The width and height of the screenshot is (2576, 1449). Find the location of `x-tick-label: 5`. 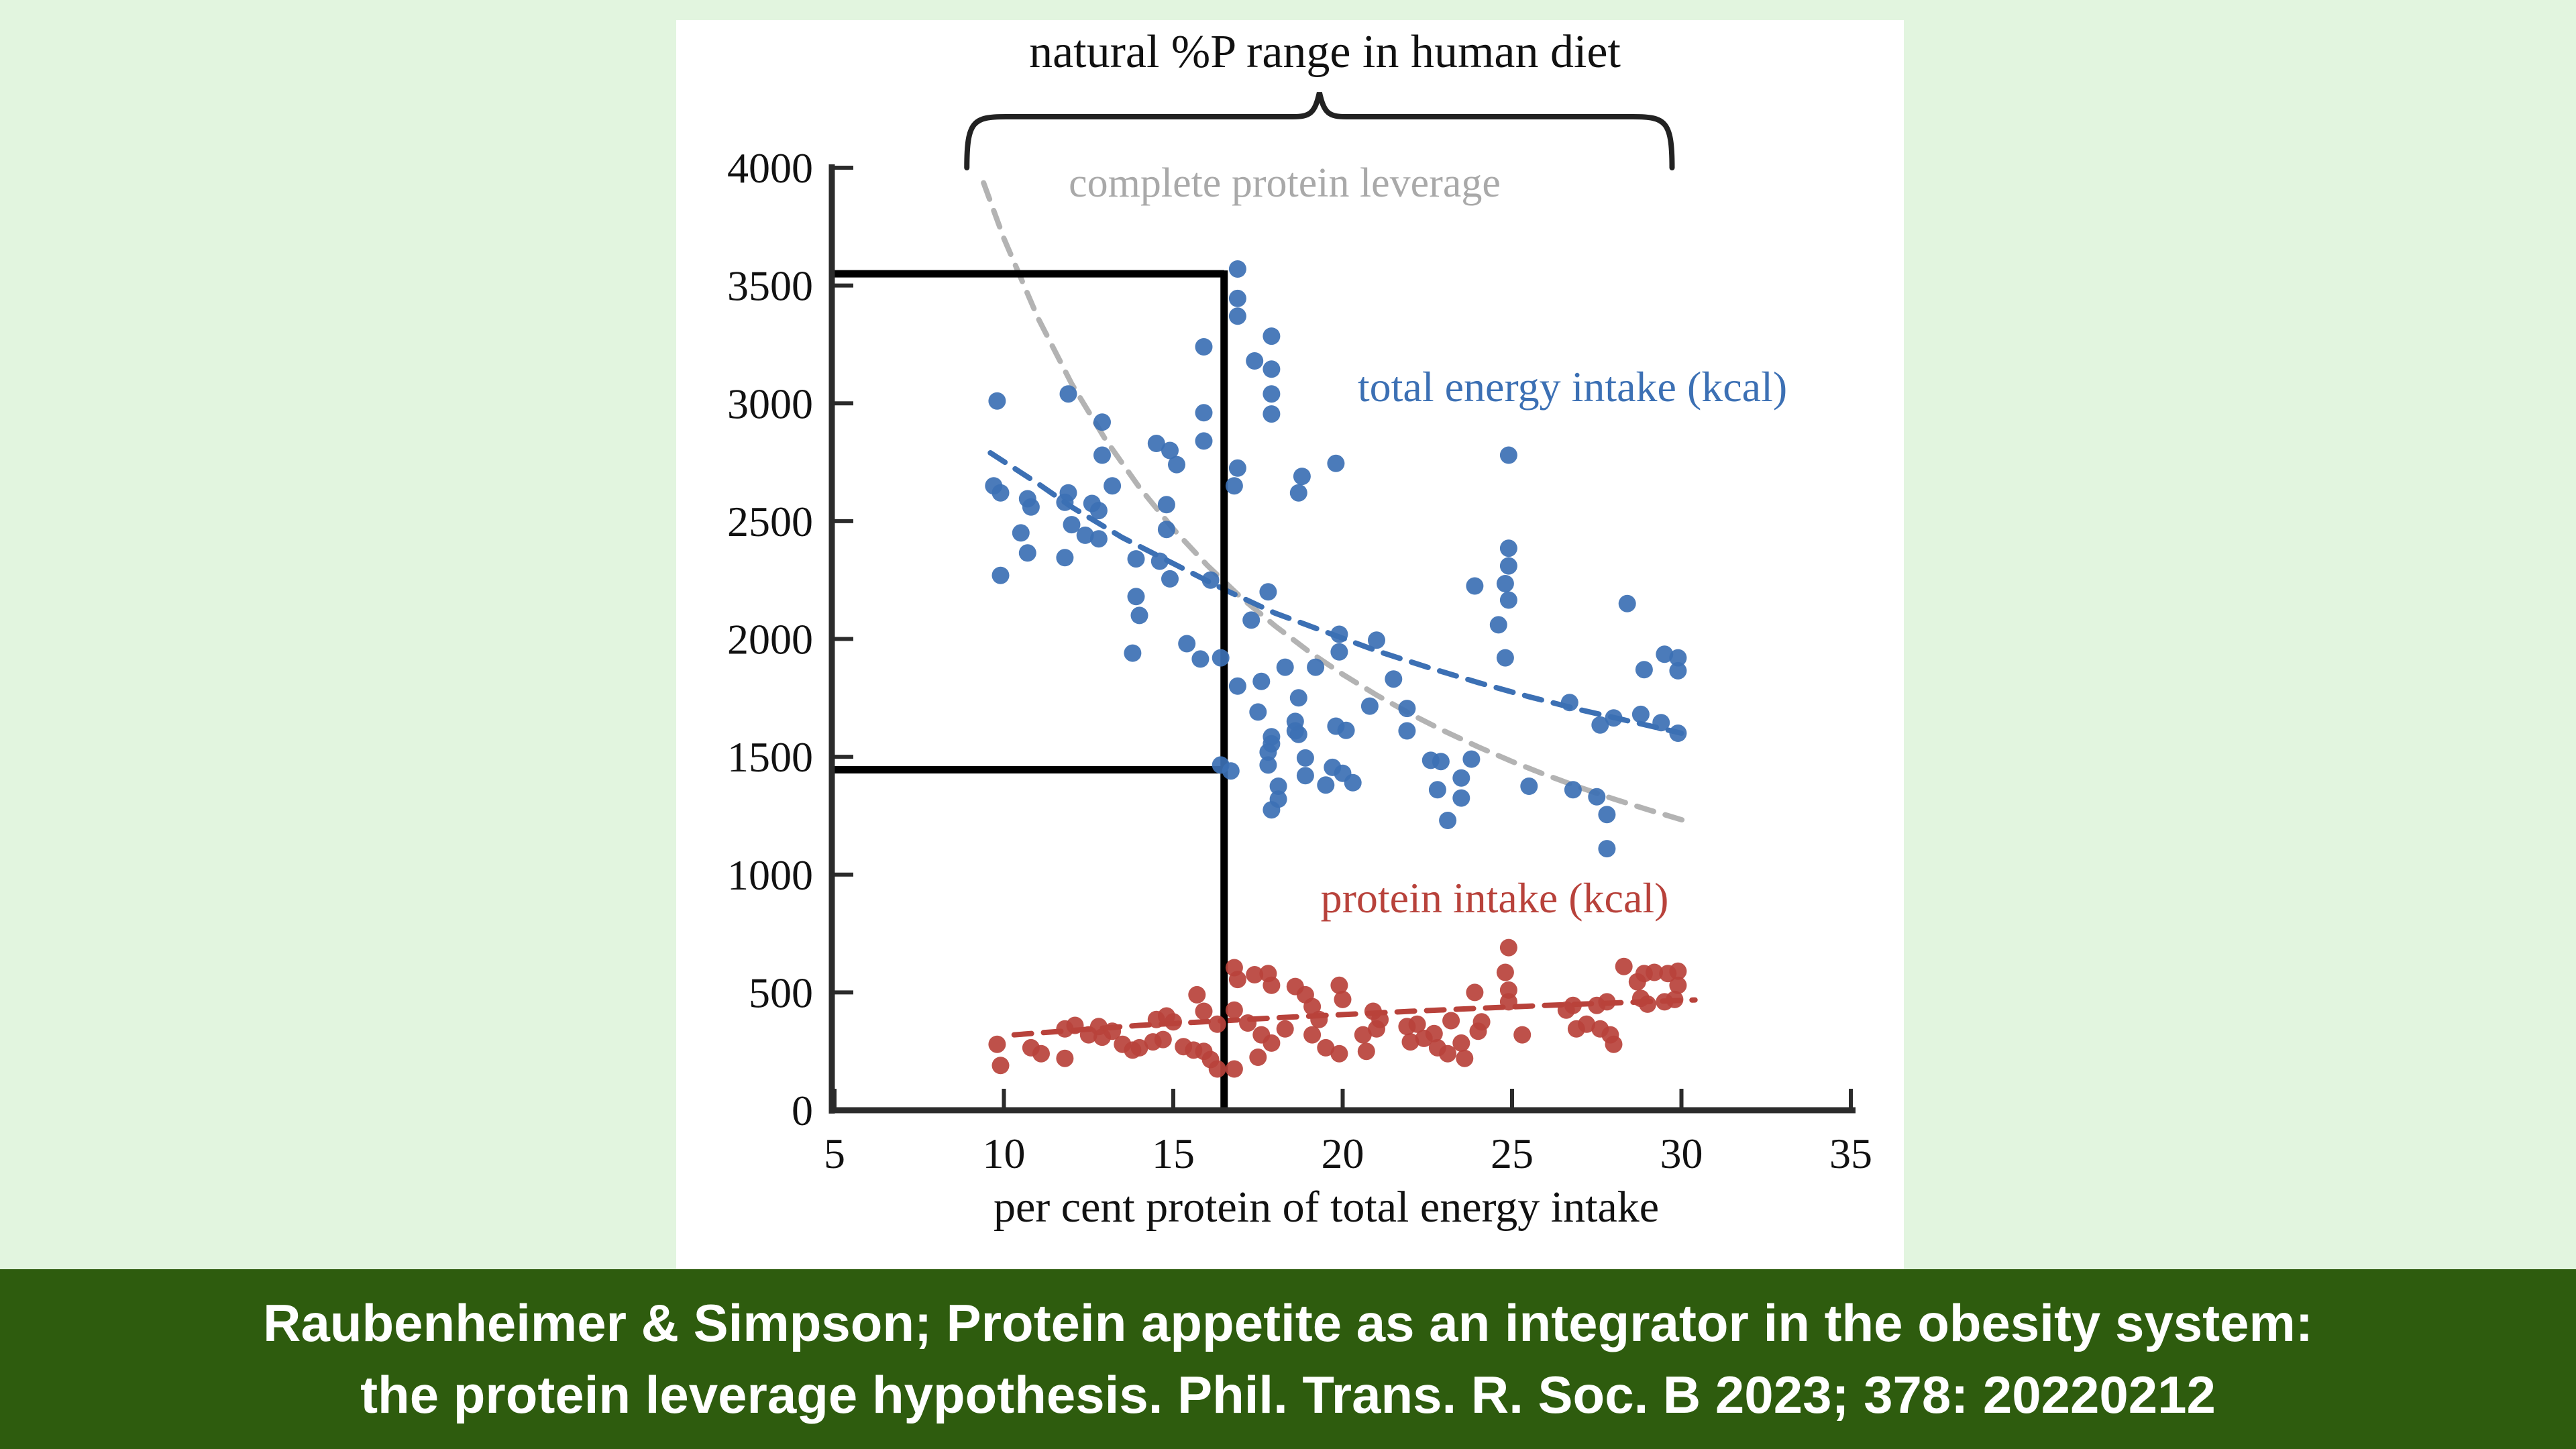

x-tick-label: 5 is located at coordinates (834, 1153).